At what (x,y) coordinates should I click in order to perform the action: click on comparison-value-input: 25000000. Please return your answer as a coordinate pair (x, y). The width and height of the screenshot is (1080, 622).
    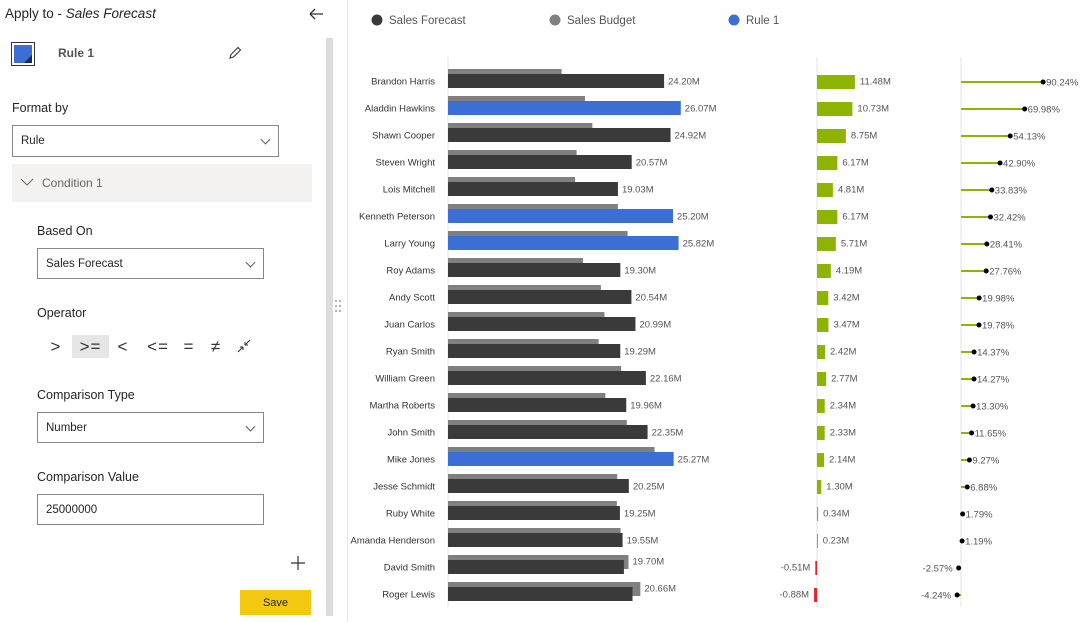
    Looking at the image, I should click on (150, 509).